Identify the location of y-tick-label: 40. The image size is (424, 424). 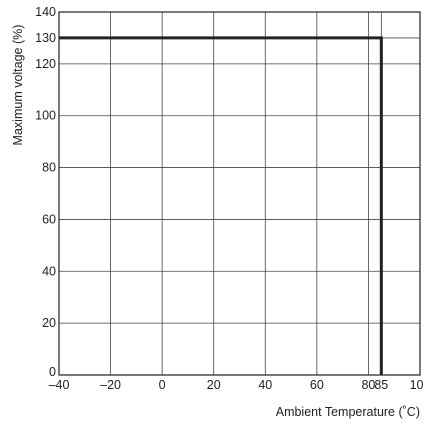
(49, 271).